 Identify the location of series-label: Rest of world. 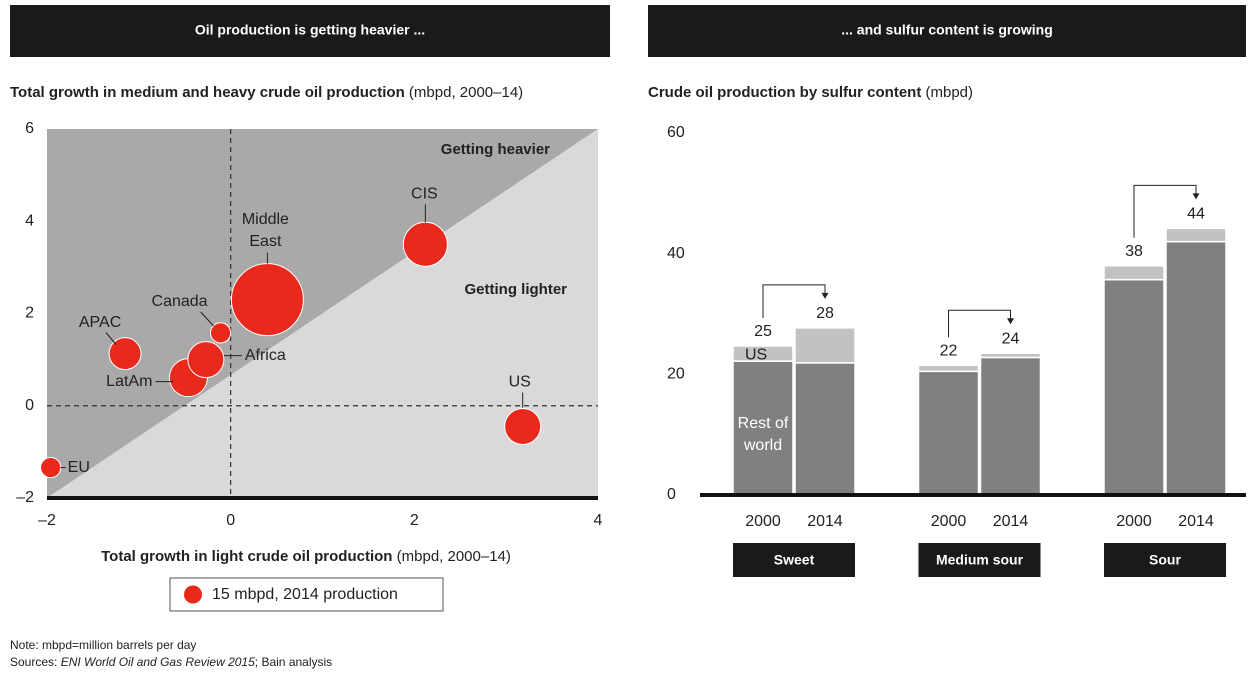
(763, 435).